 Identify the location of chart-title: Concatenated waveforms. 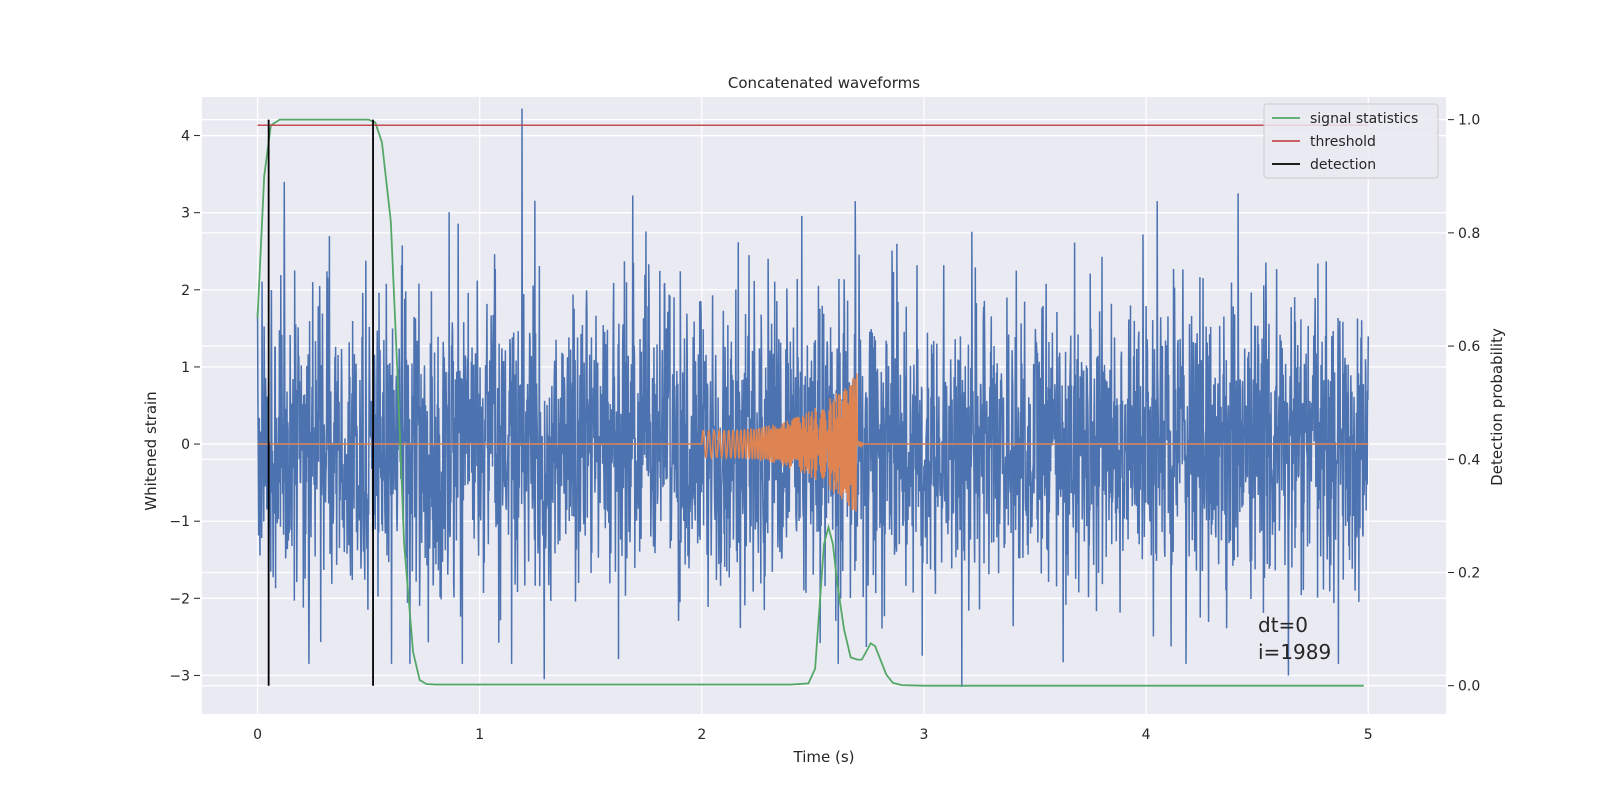
(824, 83).